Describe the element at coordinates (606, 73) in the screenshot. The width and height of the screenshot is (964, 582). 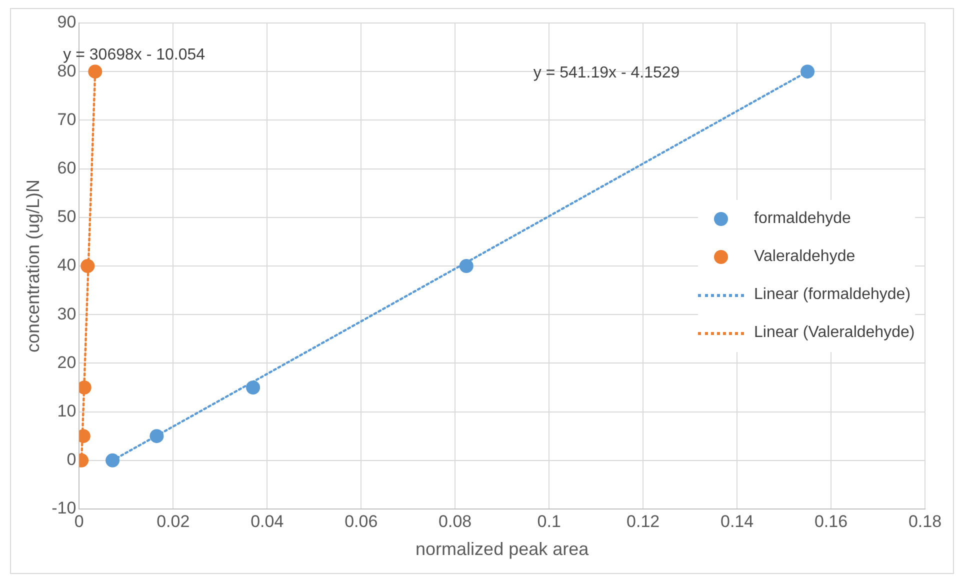
I see `annotation: y = 541.19x - 4.1529` at that location.